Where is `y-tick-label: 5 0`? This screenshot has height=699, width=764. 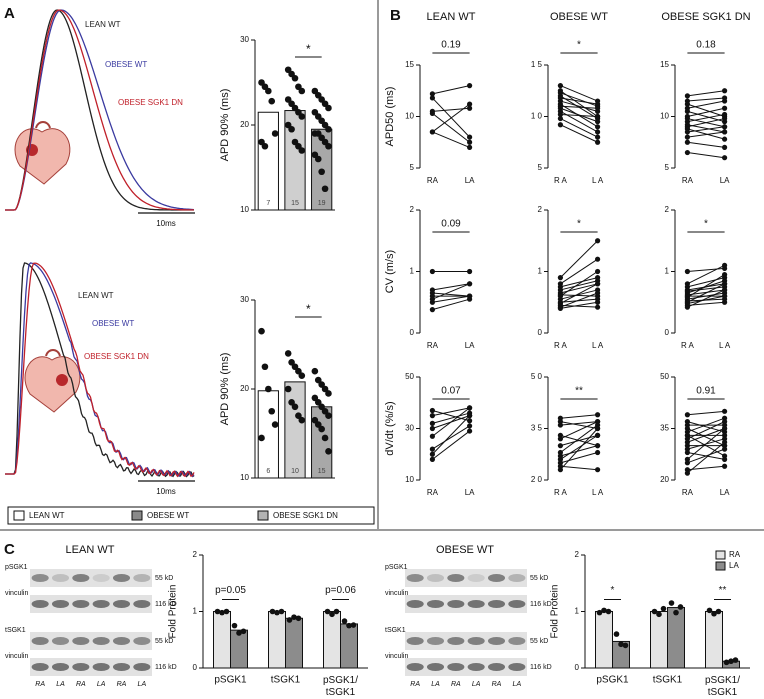 y-tick-label: 5 0 is located at coordinates (537, 376).